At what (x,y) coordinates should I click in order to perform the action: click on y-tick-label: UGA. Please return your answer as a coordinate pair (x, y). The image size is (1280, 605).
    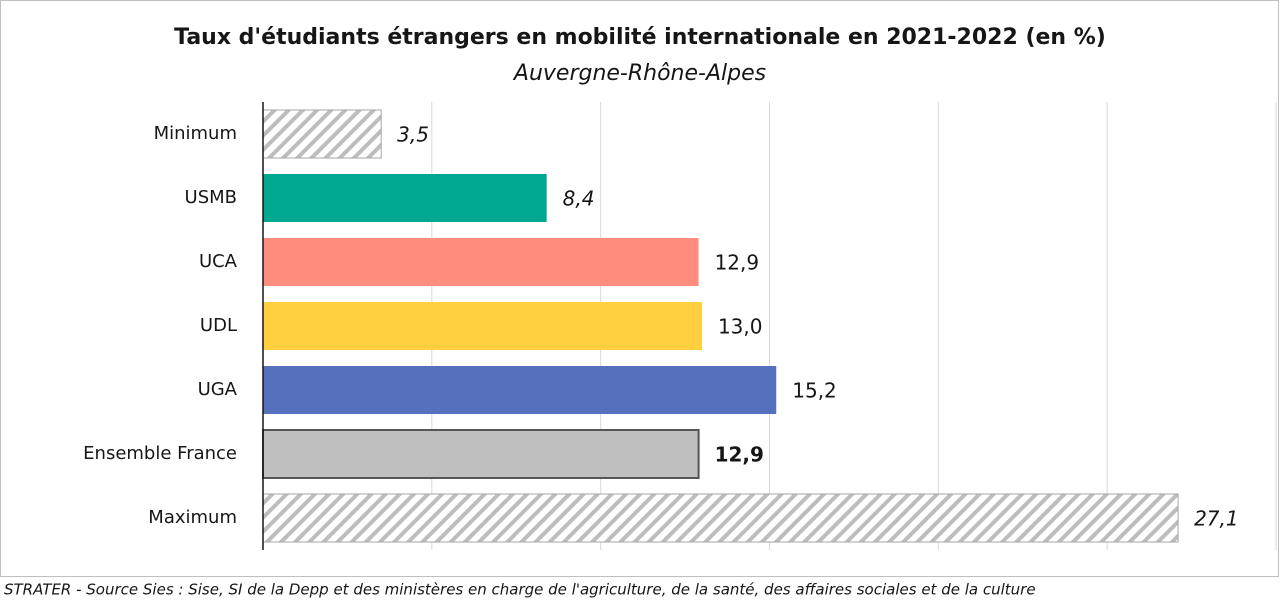
    Looking at the image, I should click on (218, 389).